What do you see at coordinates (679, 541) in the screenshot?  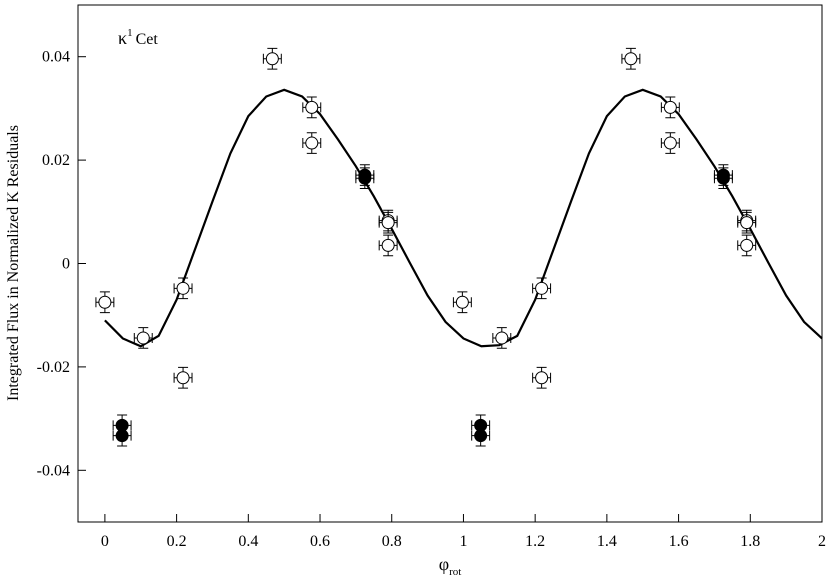 I see `x-tick-label: 1.6` at bounding box center [679, 541].